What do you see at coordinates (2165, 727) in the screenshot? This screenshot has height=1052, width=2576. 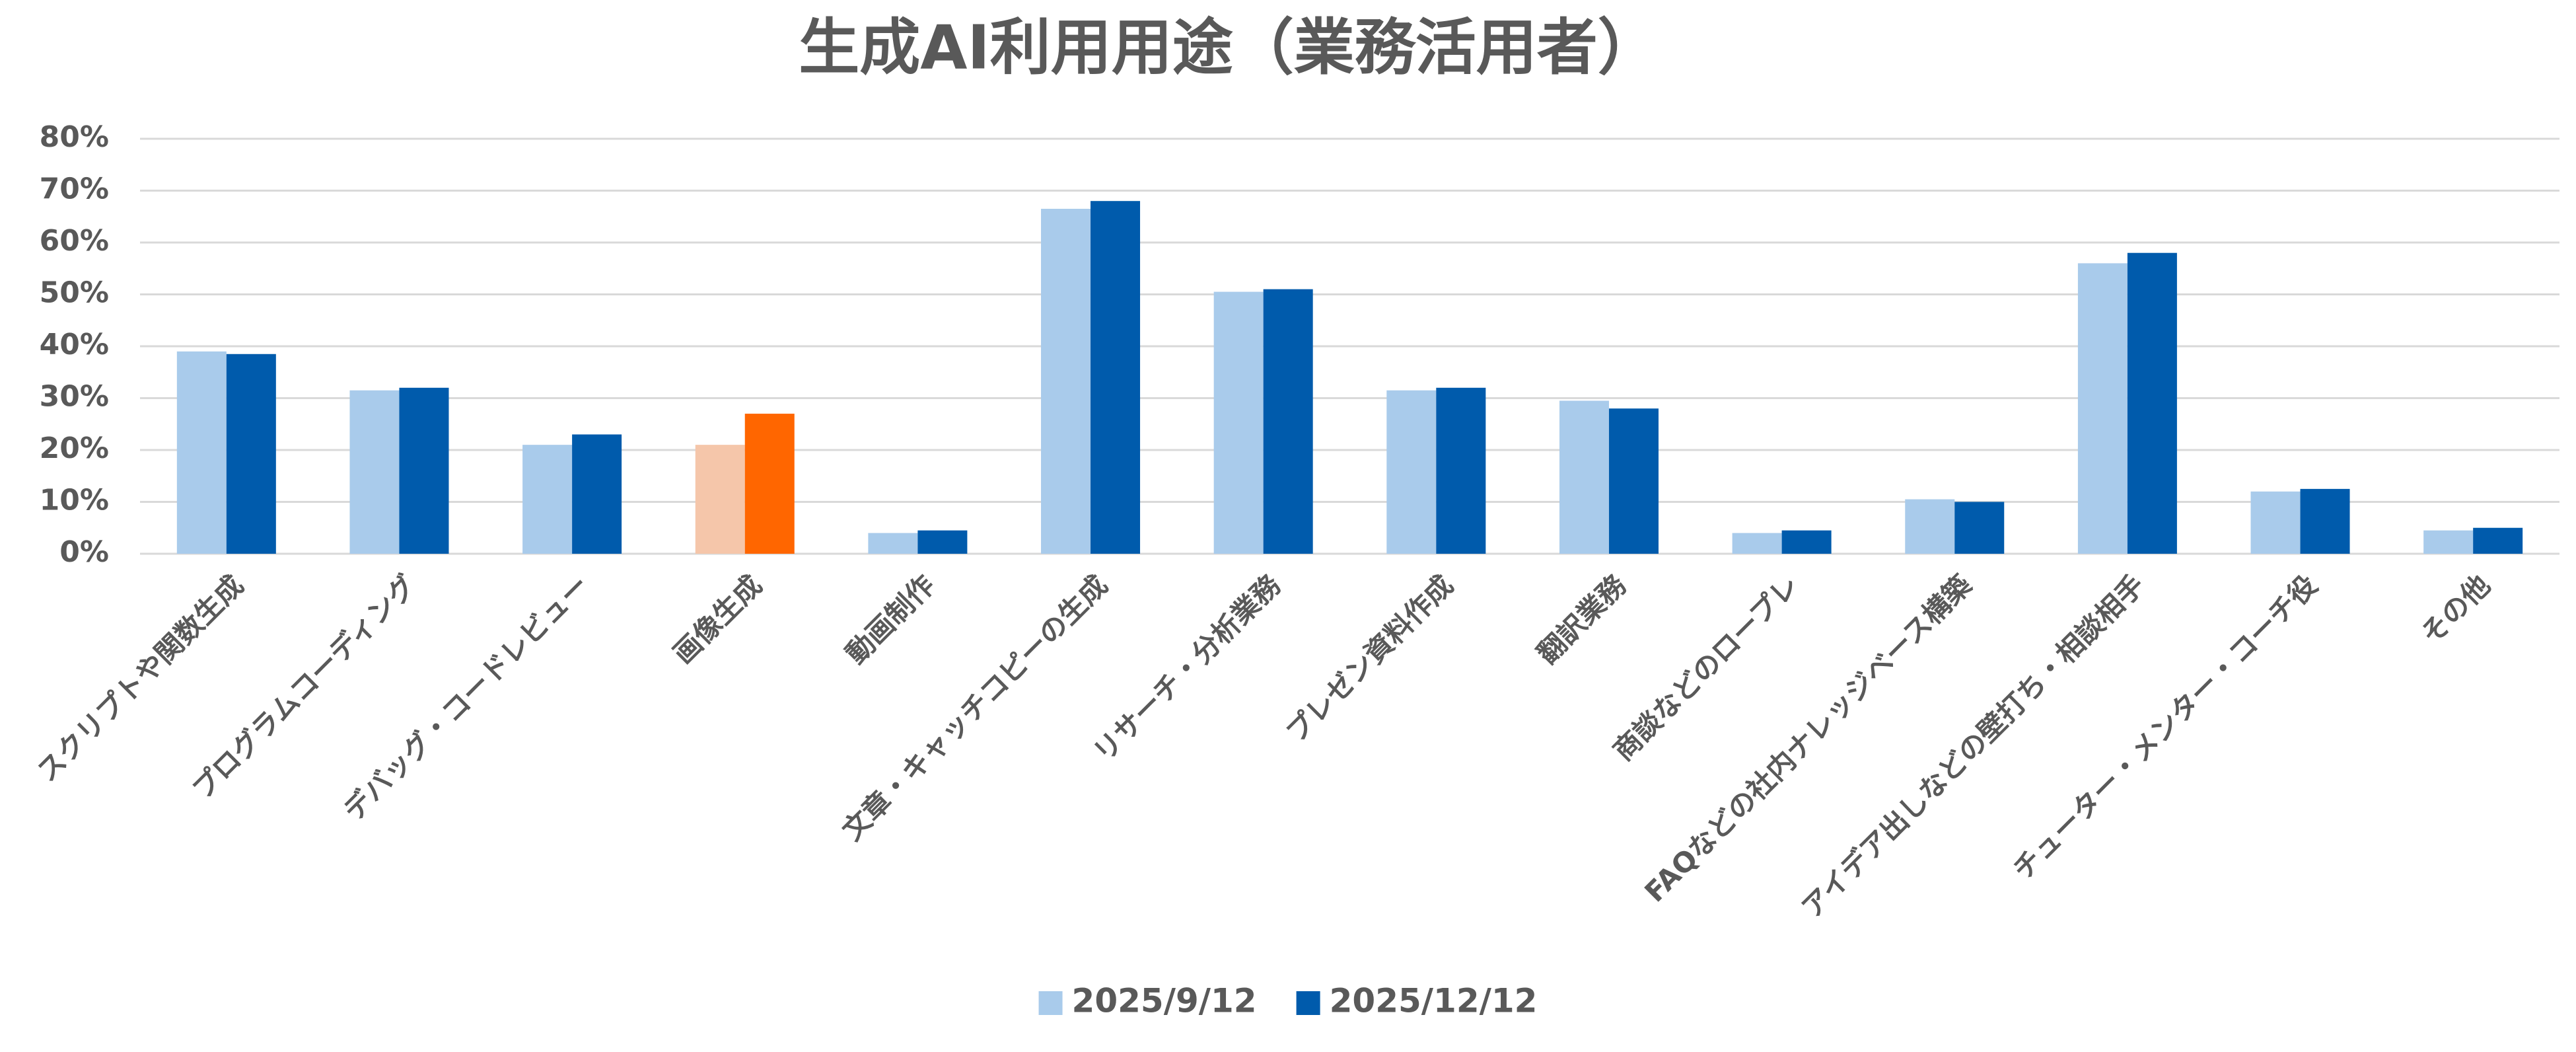 I see `x-tick-label: チューター・メンター・コーチ役` at bounding box center [2165, 727].